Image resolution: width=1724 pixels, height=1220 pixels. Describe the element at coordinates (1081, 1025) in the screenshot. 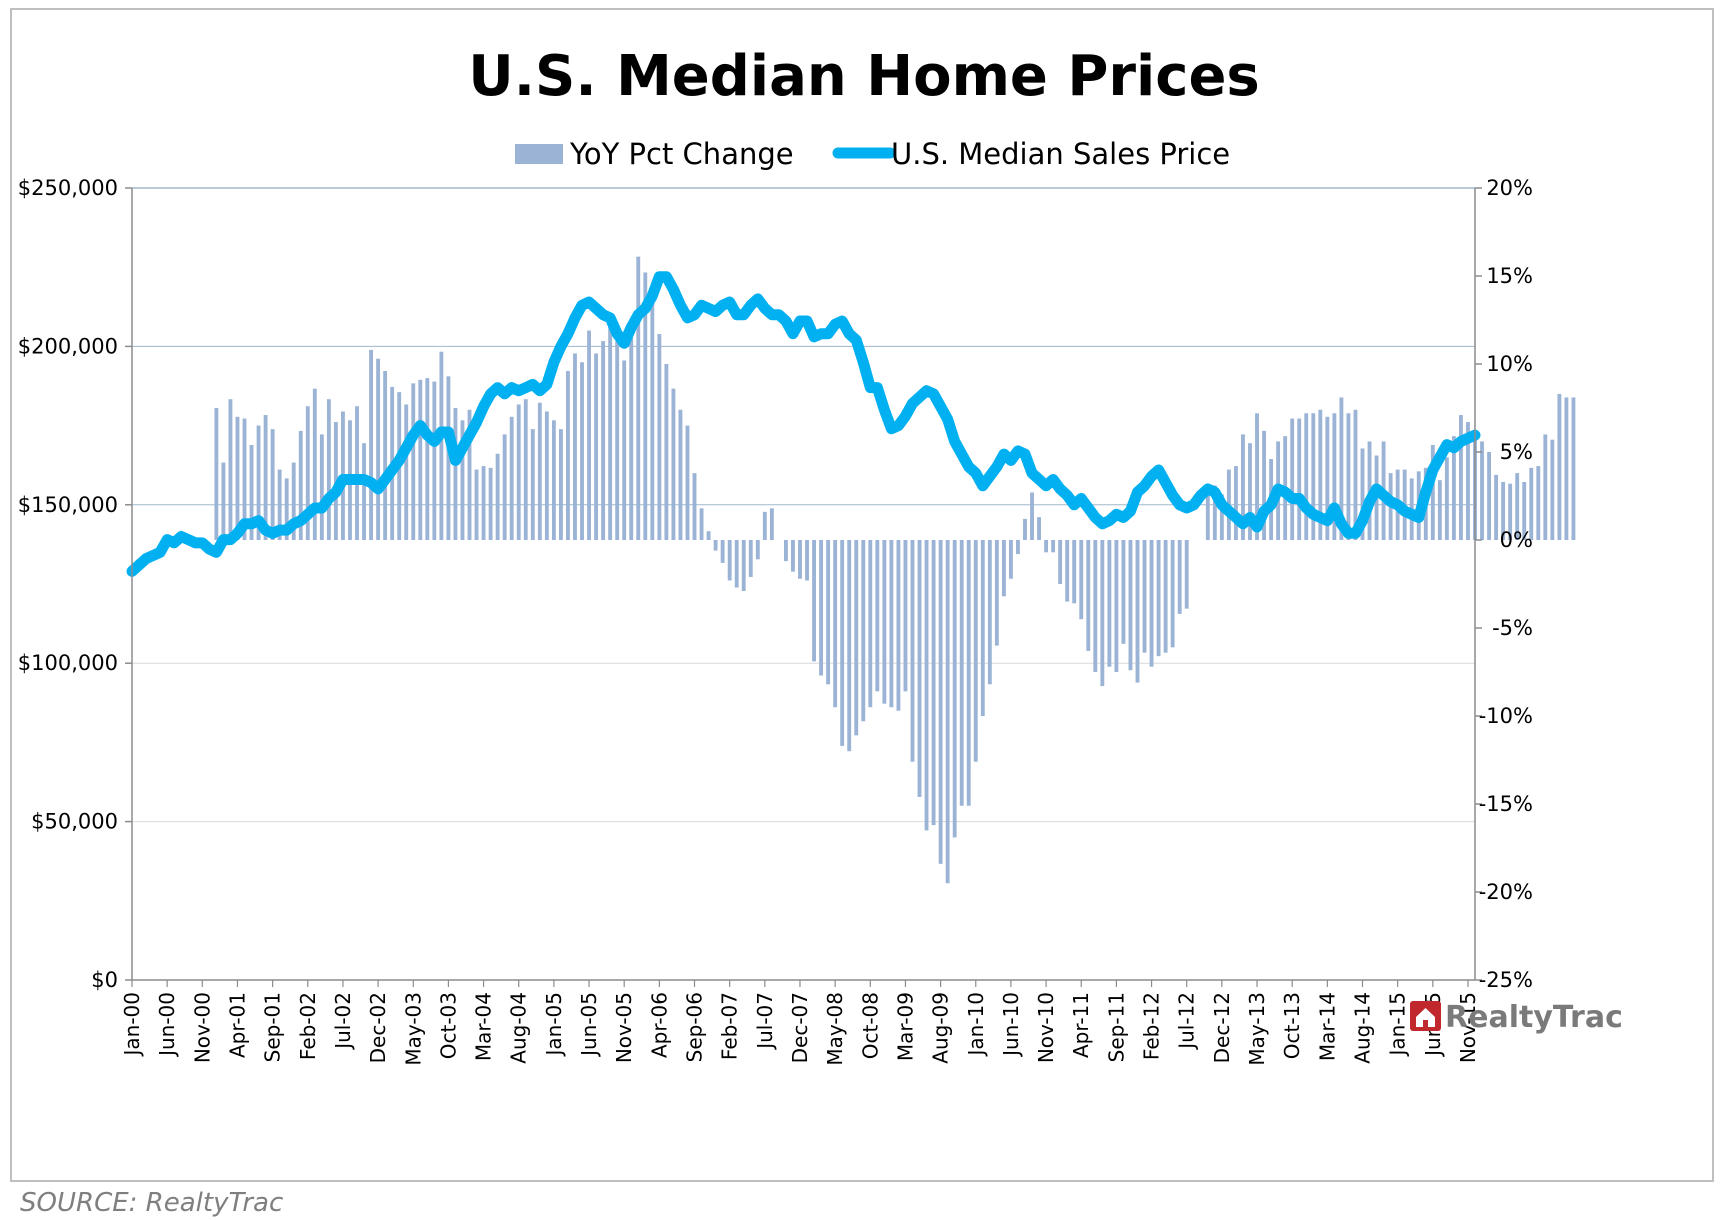

I see `x-tick-label: Apr-11` at that location.